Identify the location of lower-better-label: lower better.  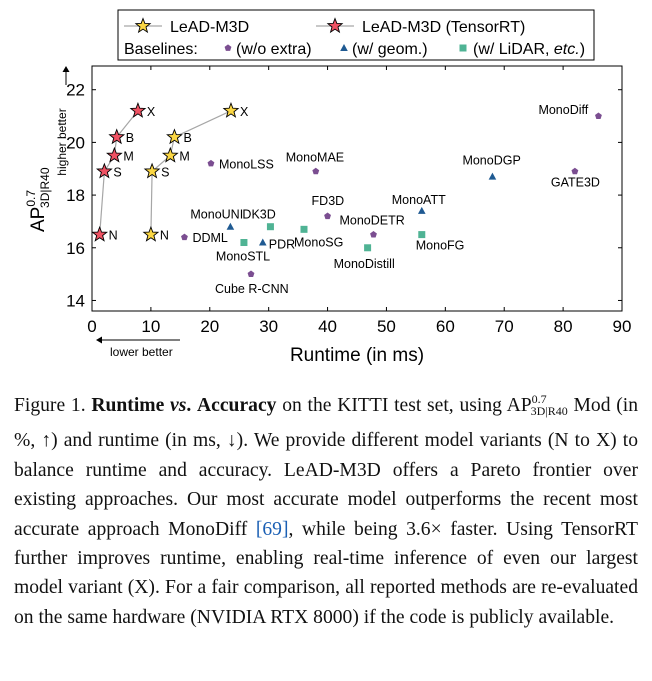
(141, 352).